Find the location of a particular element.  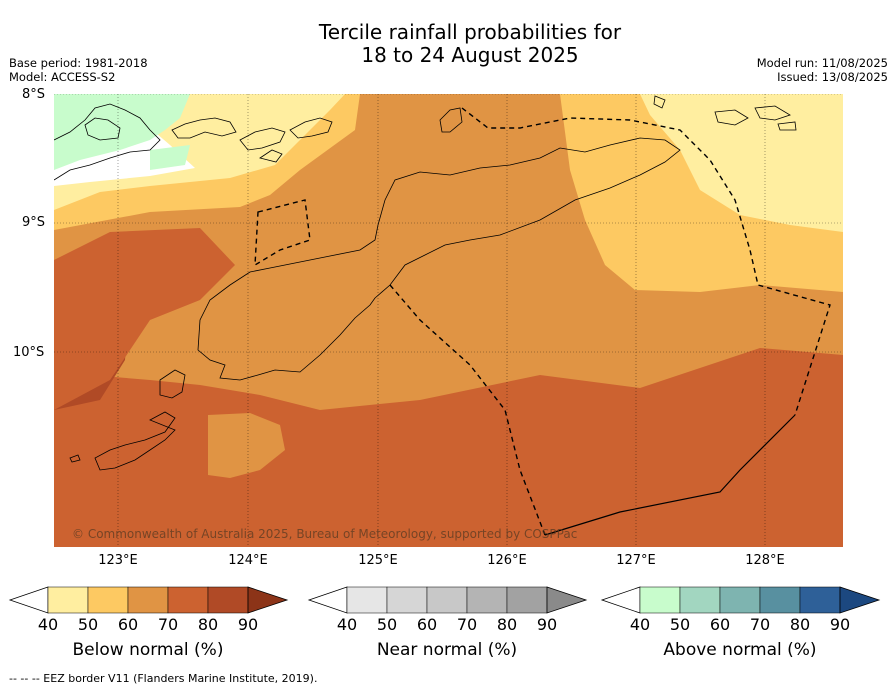

cbar-above-tick: 90 is located at coordinates (840, 624).